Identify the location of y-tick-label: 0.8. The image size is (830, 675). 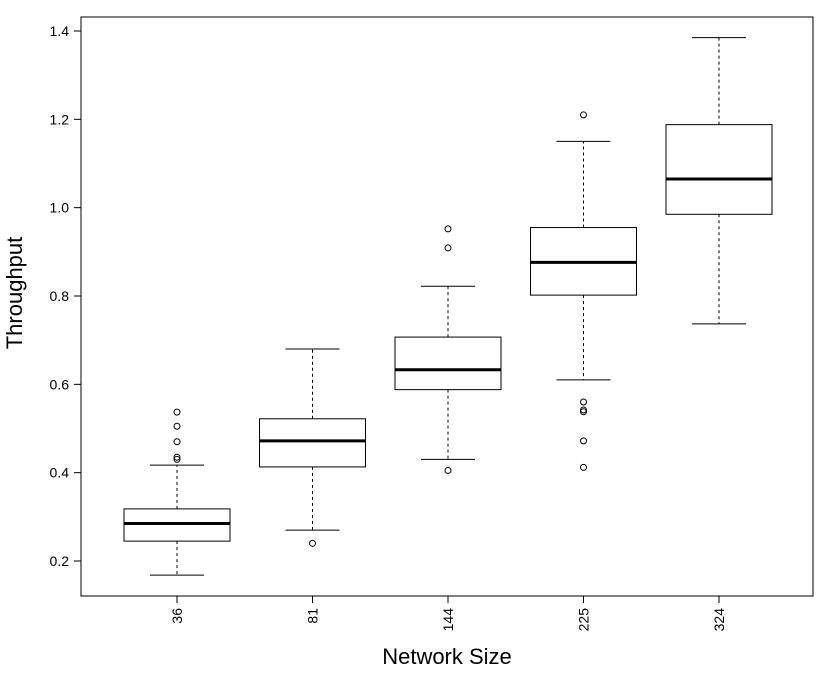
(60, 296).